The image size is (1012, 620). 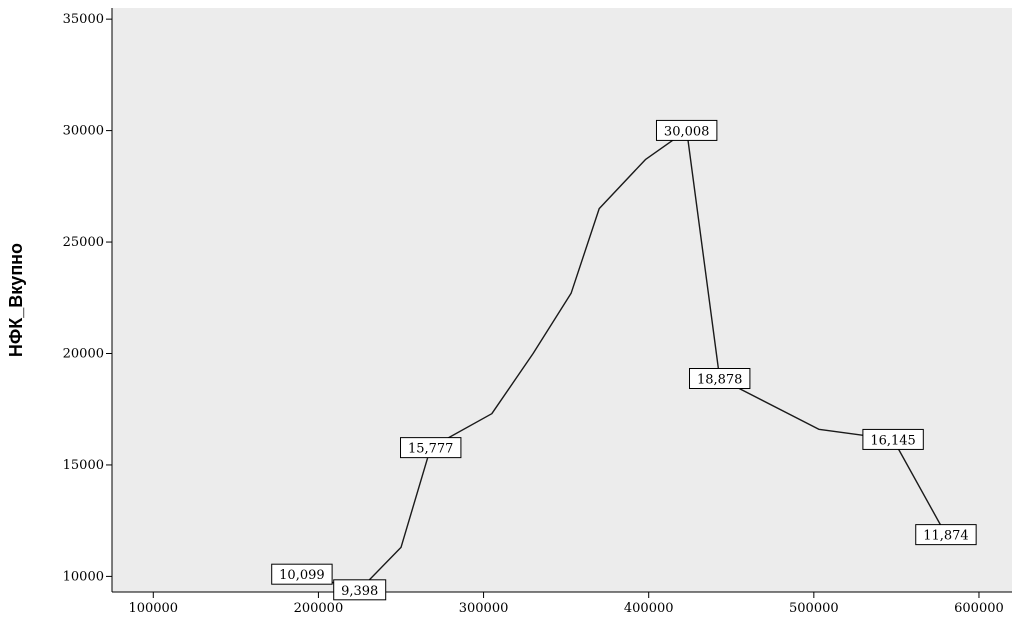 I want to click on x-tick-label: 400000, so click(x=649, y=608).